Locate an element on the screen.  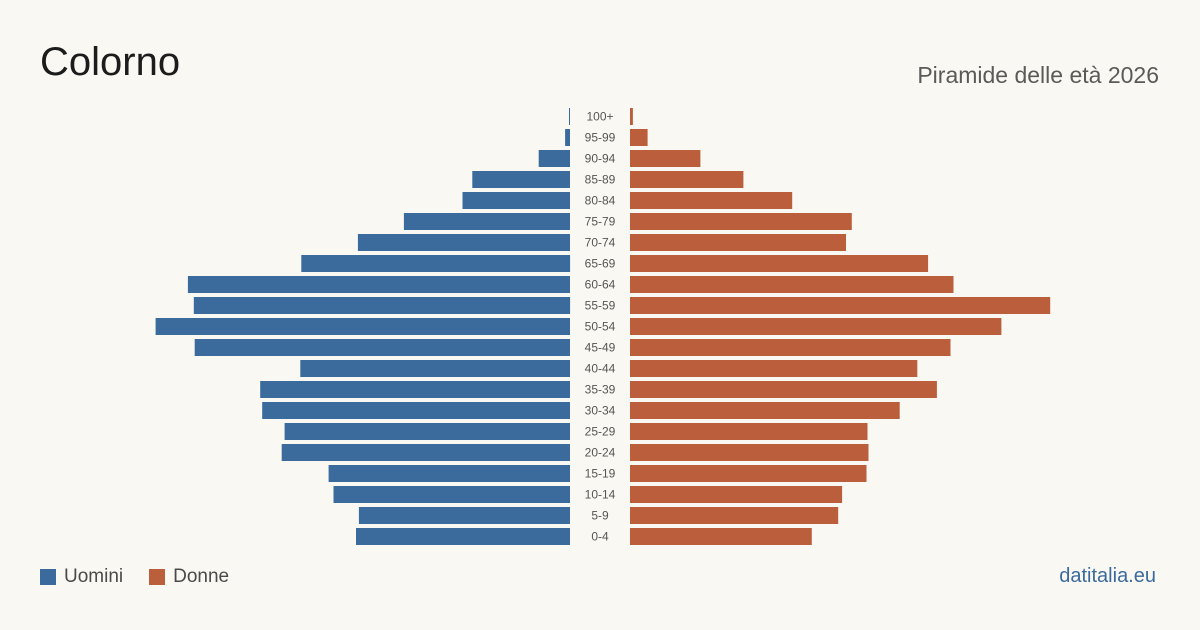
legend-item-men: Uomini is located at coordinates (81, 577).